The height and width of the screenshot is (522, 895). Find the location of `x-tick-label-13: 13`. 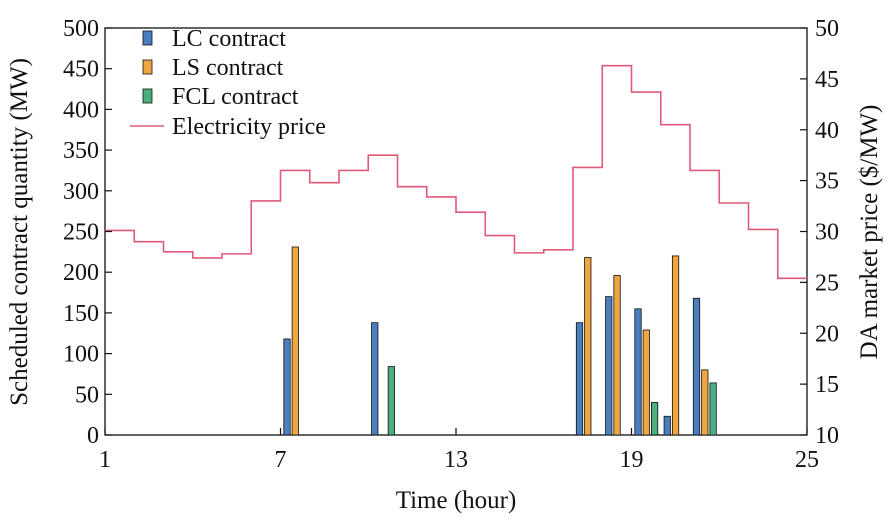

x-tick-label-13: 13 is located at coordinates (456, 460).